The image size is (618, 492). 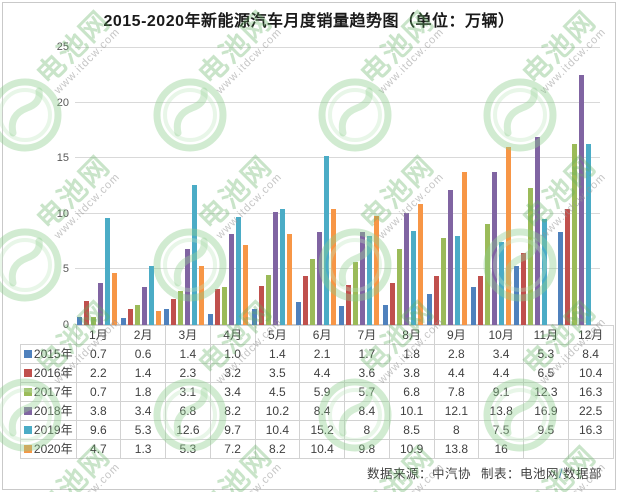 I want to click on value-cell: 2.2, so click(x=98, y=373).